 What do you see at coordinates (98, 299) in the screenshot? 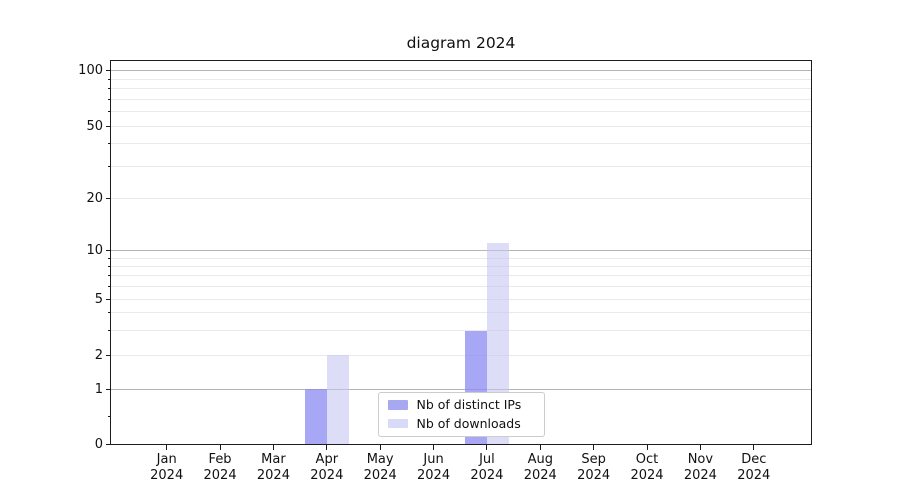
I see `y-tick-label: 5` at bounding box center [98, 299].